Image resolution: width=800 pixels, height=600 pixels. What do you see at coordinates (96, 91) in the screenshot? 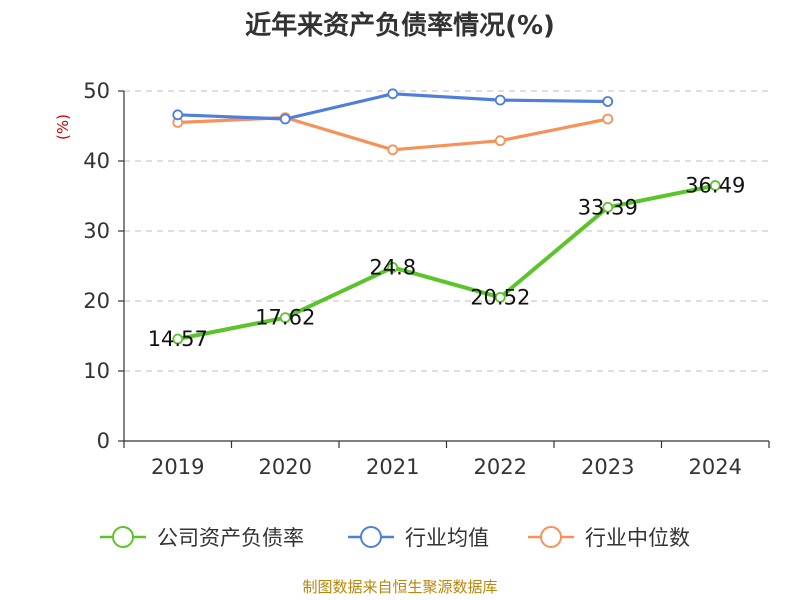
I see `y-tick-label: 50` at bounding box center [96, 91].